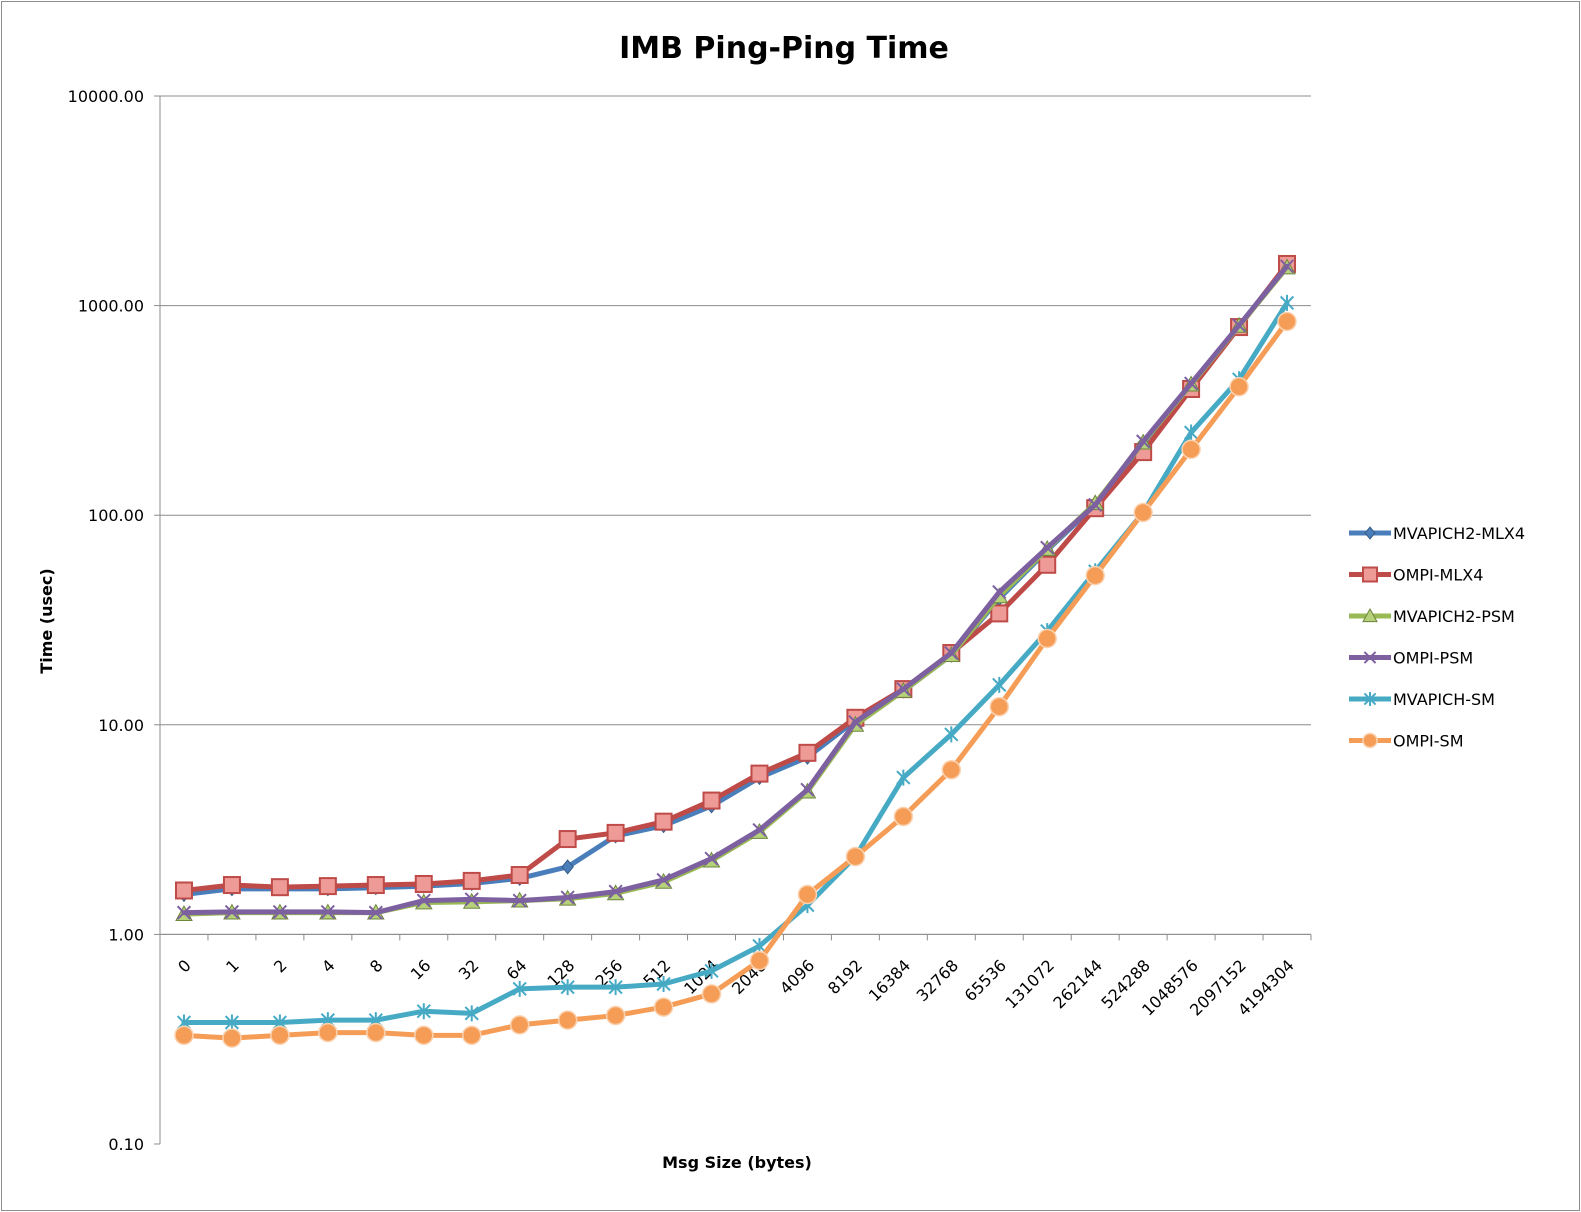  What do you see at coordinates (1077, 984) in the screenshot?
I see `x-tick-label: 262144` at bounding box center [1077, 984].